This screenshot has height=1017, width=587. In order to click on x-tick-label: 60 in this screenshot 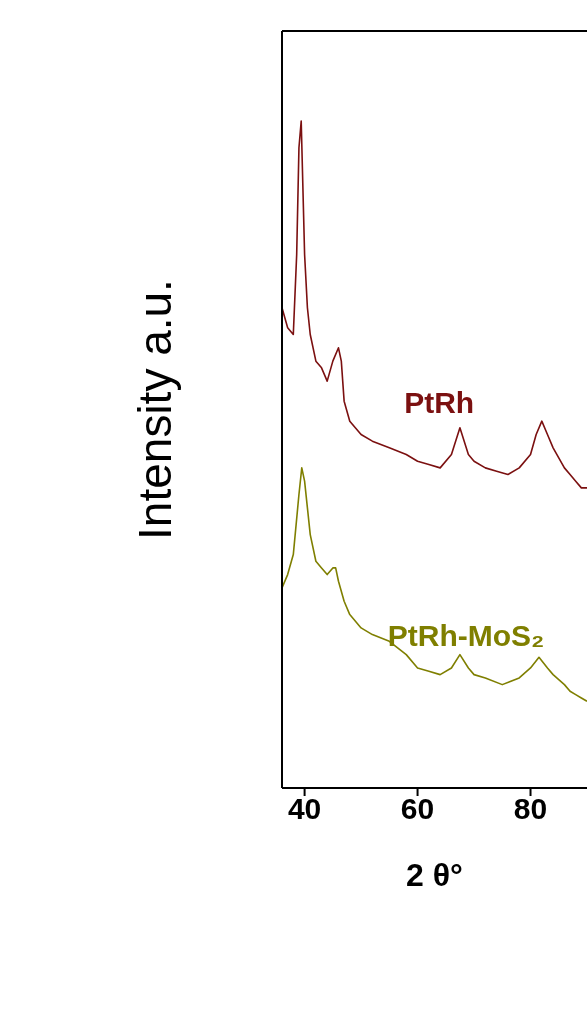, I will do `click(417, 809)`.